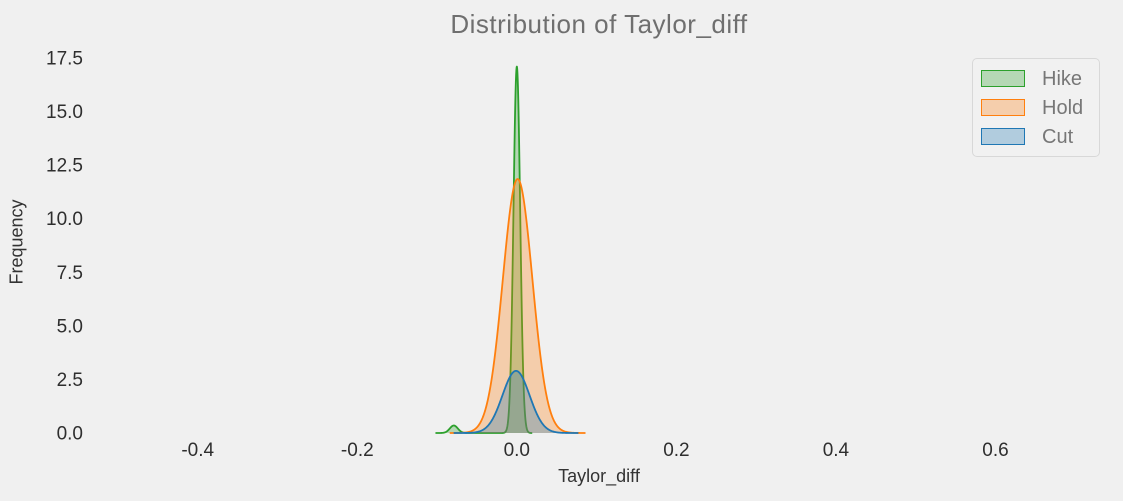 The image size is (1123, 501). I want to click on y-axis-label: Frequency, so click(16, 242).